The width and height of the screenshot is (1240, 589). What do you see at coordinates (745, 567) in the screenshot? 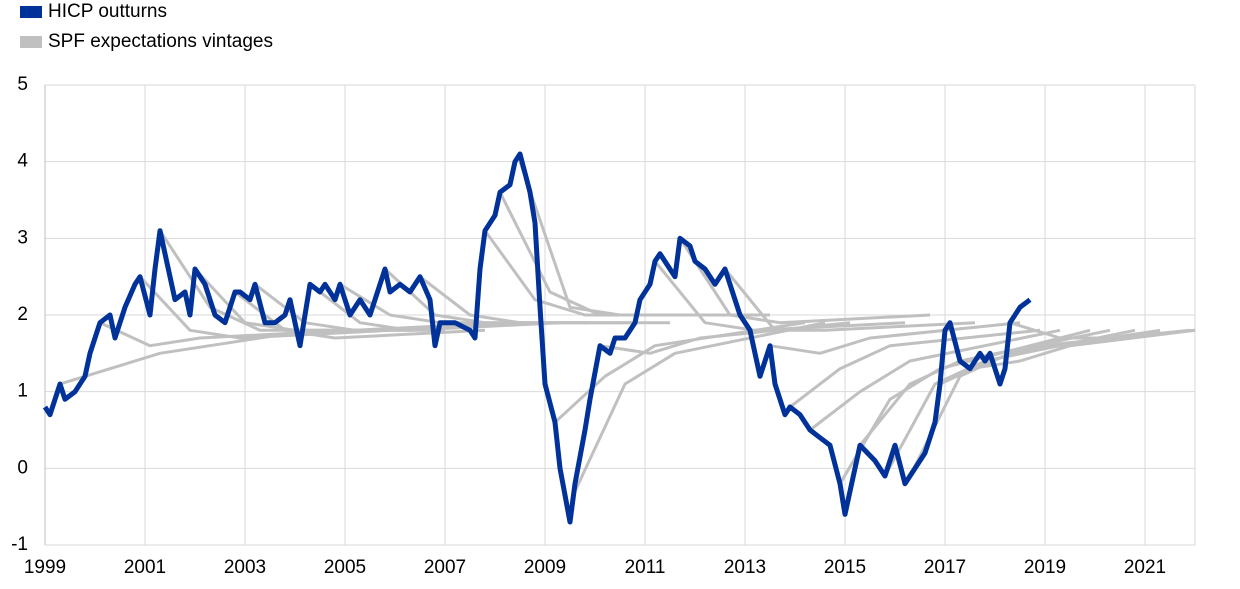
I see `x-tick-label: 2013` at bounding box center [745, 567].